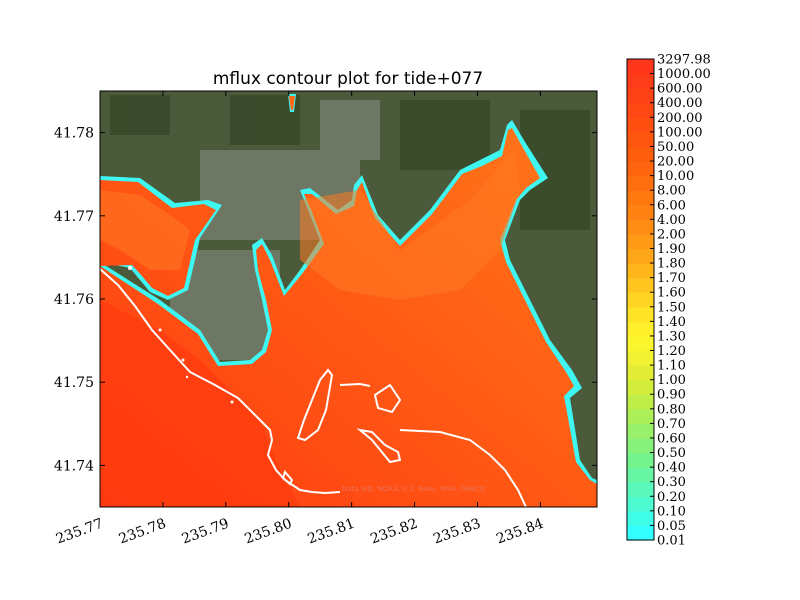 This screenshot has height=600, width=800. What do you see at coordinates (684, 74) in the screenshot?
I see `colorbar-label: 1000.00` at bounding box center [684, 74].